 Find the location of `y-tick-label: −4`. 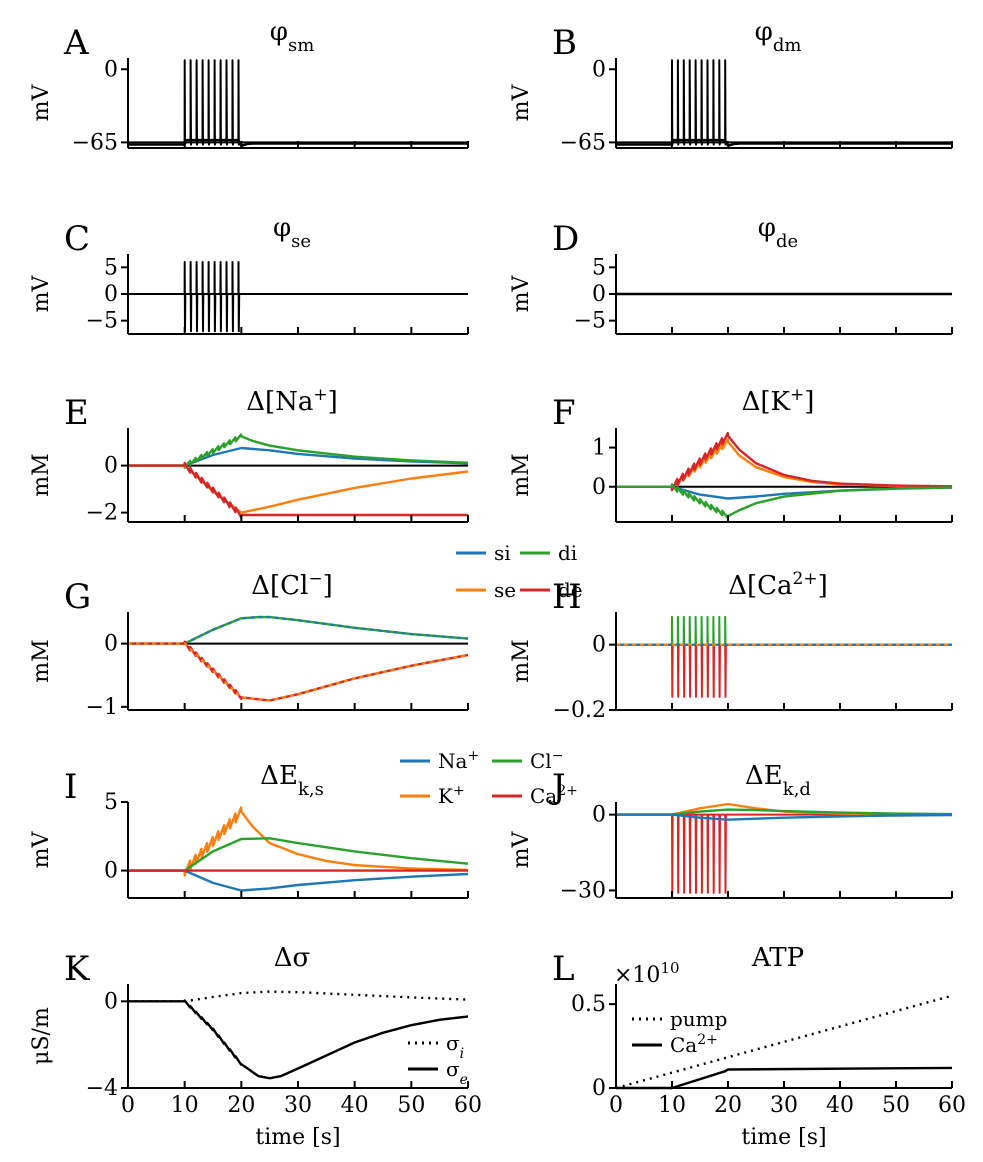

y-tick-label: −4 is located at coordinates (102, 1088).